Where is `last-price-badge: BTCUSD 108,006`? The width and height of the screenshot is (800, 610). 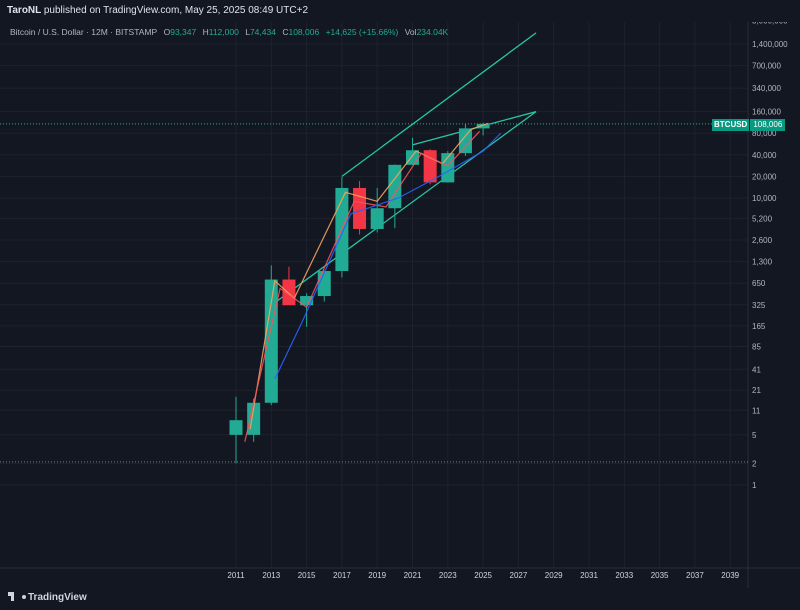
last-price-badge: BTCUSD 108,006 is located at coordinates (749, 125).